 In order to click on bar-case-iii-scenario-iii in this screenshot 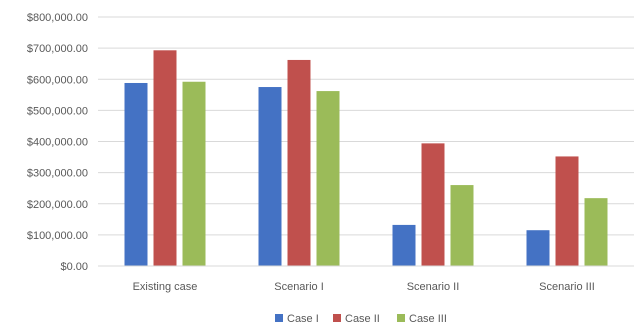, I will do `click(596, 232)`.